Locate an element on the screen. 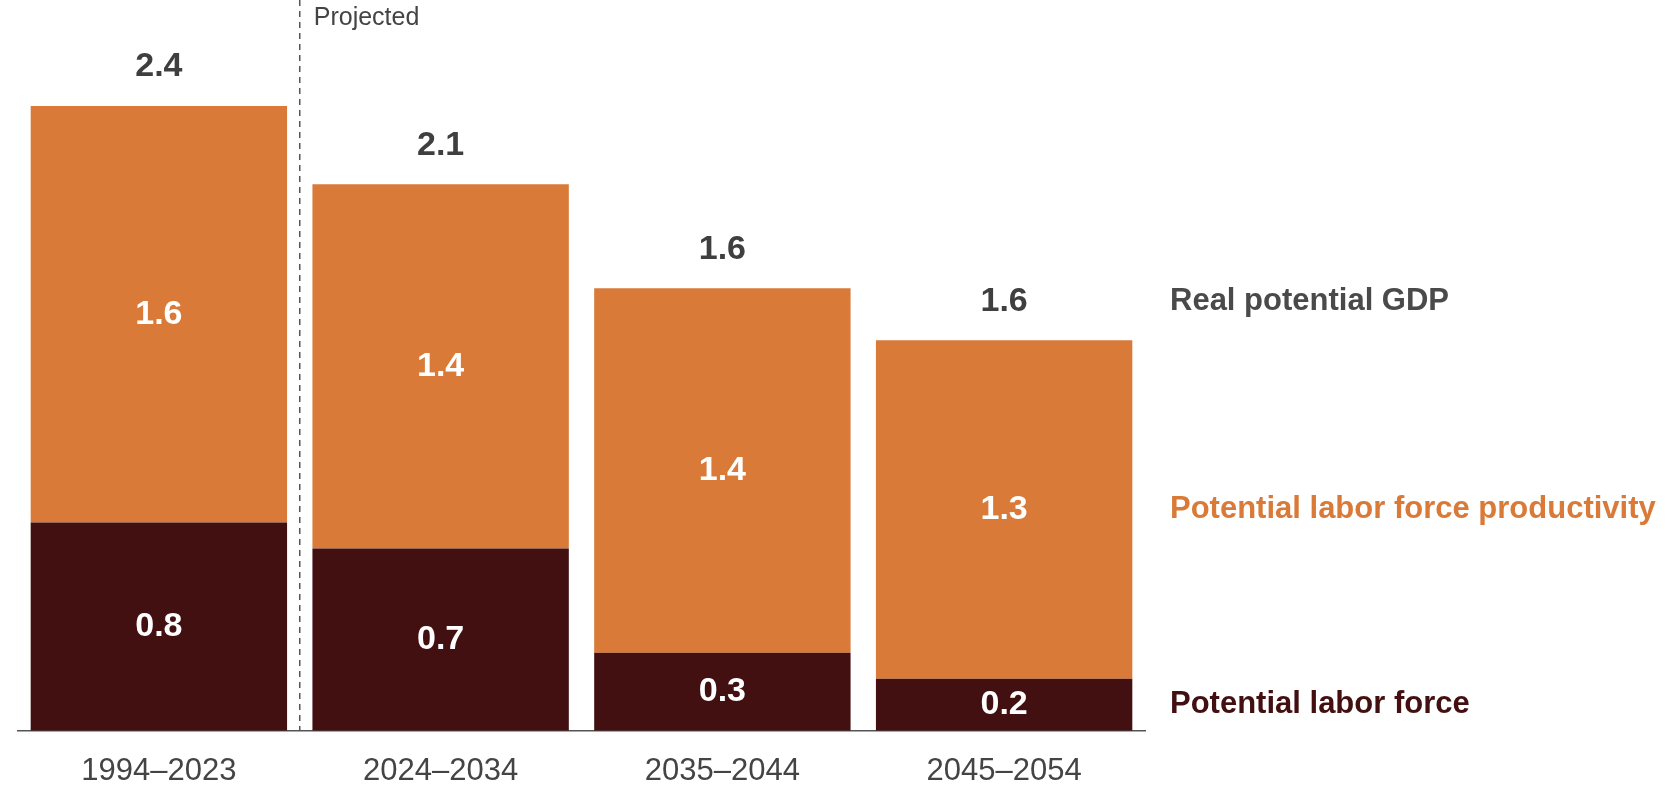  x-tick-label: 2035–2044 is located at coordinates (722, 769).